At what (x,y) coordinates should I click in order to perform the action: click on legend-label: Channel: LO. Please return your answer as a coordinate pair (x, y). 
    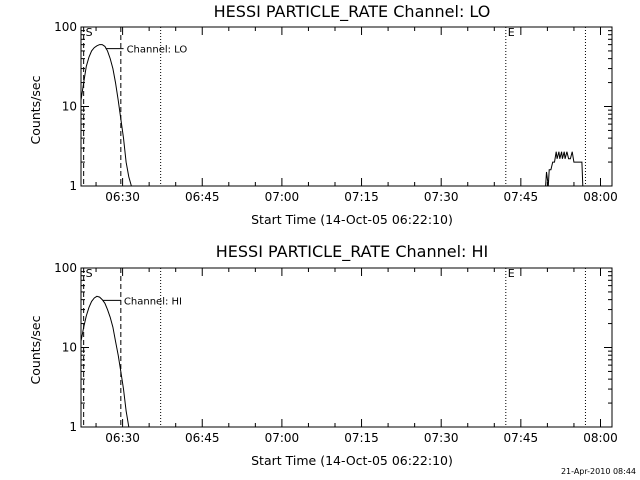
    Looking at the image, I should click on (157, 50).